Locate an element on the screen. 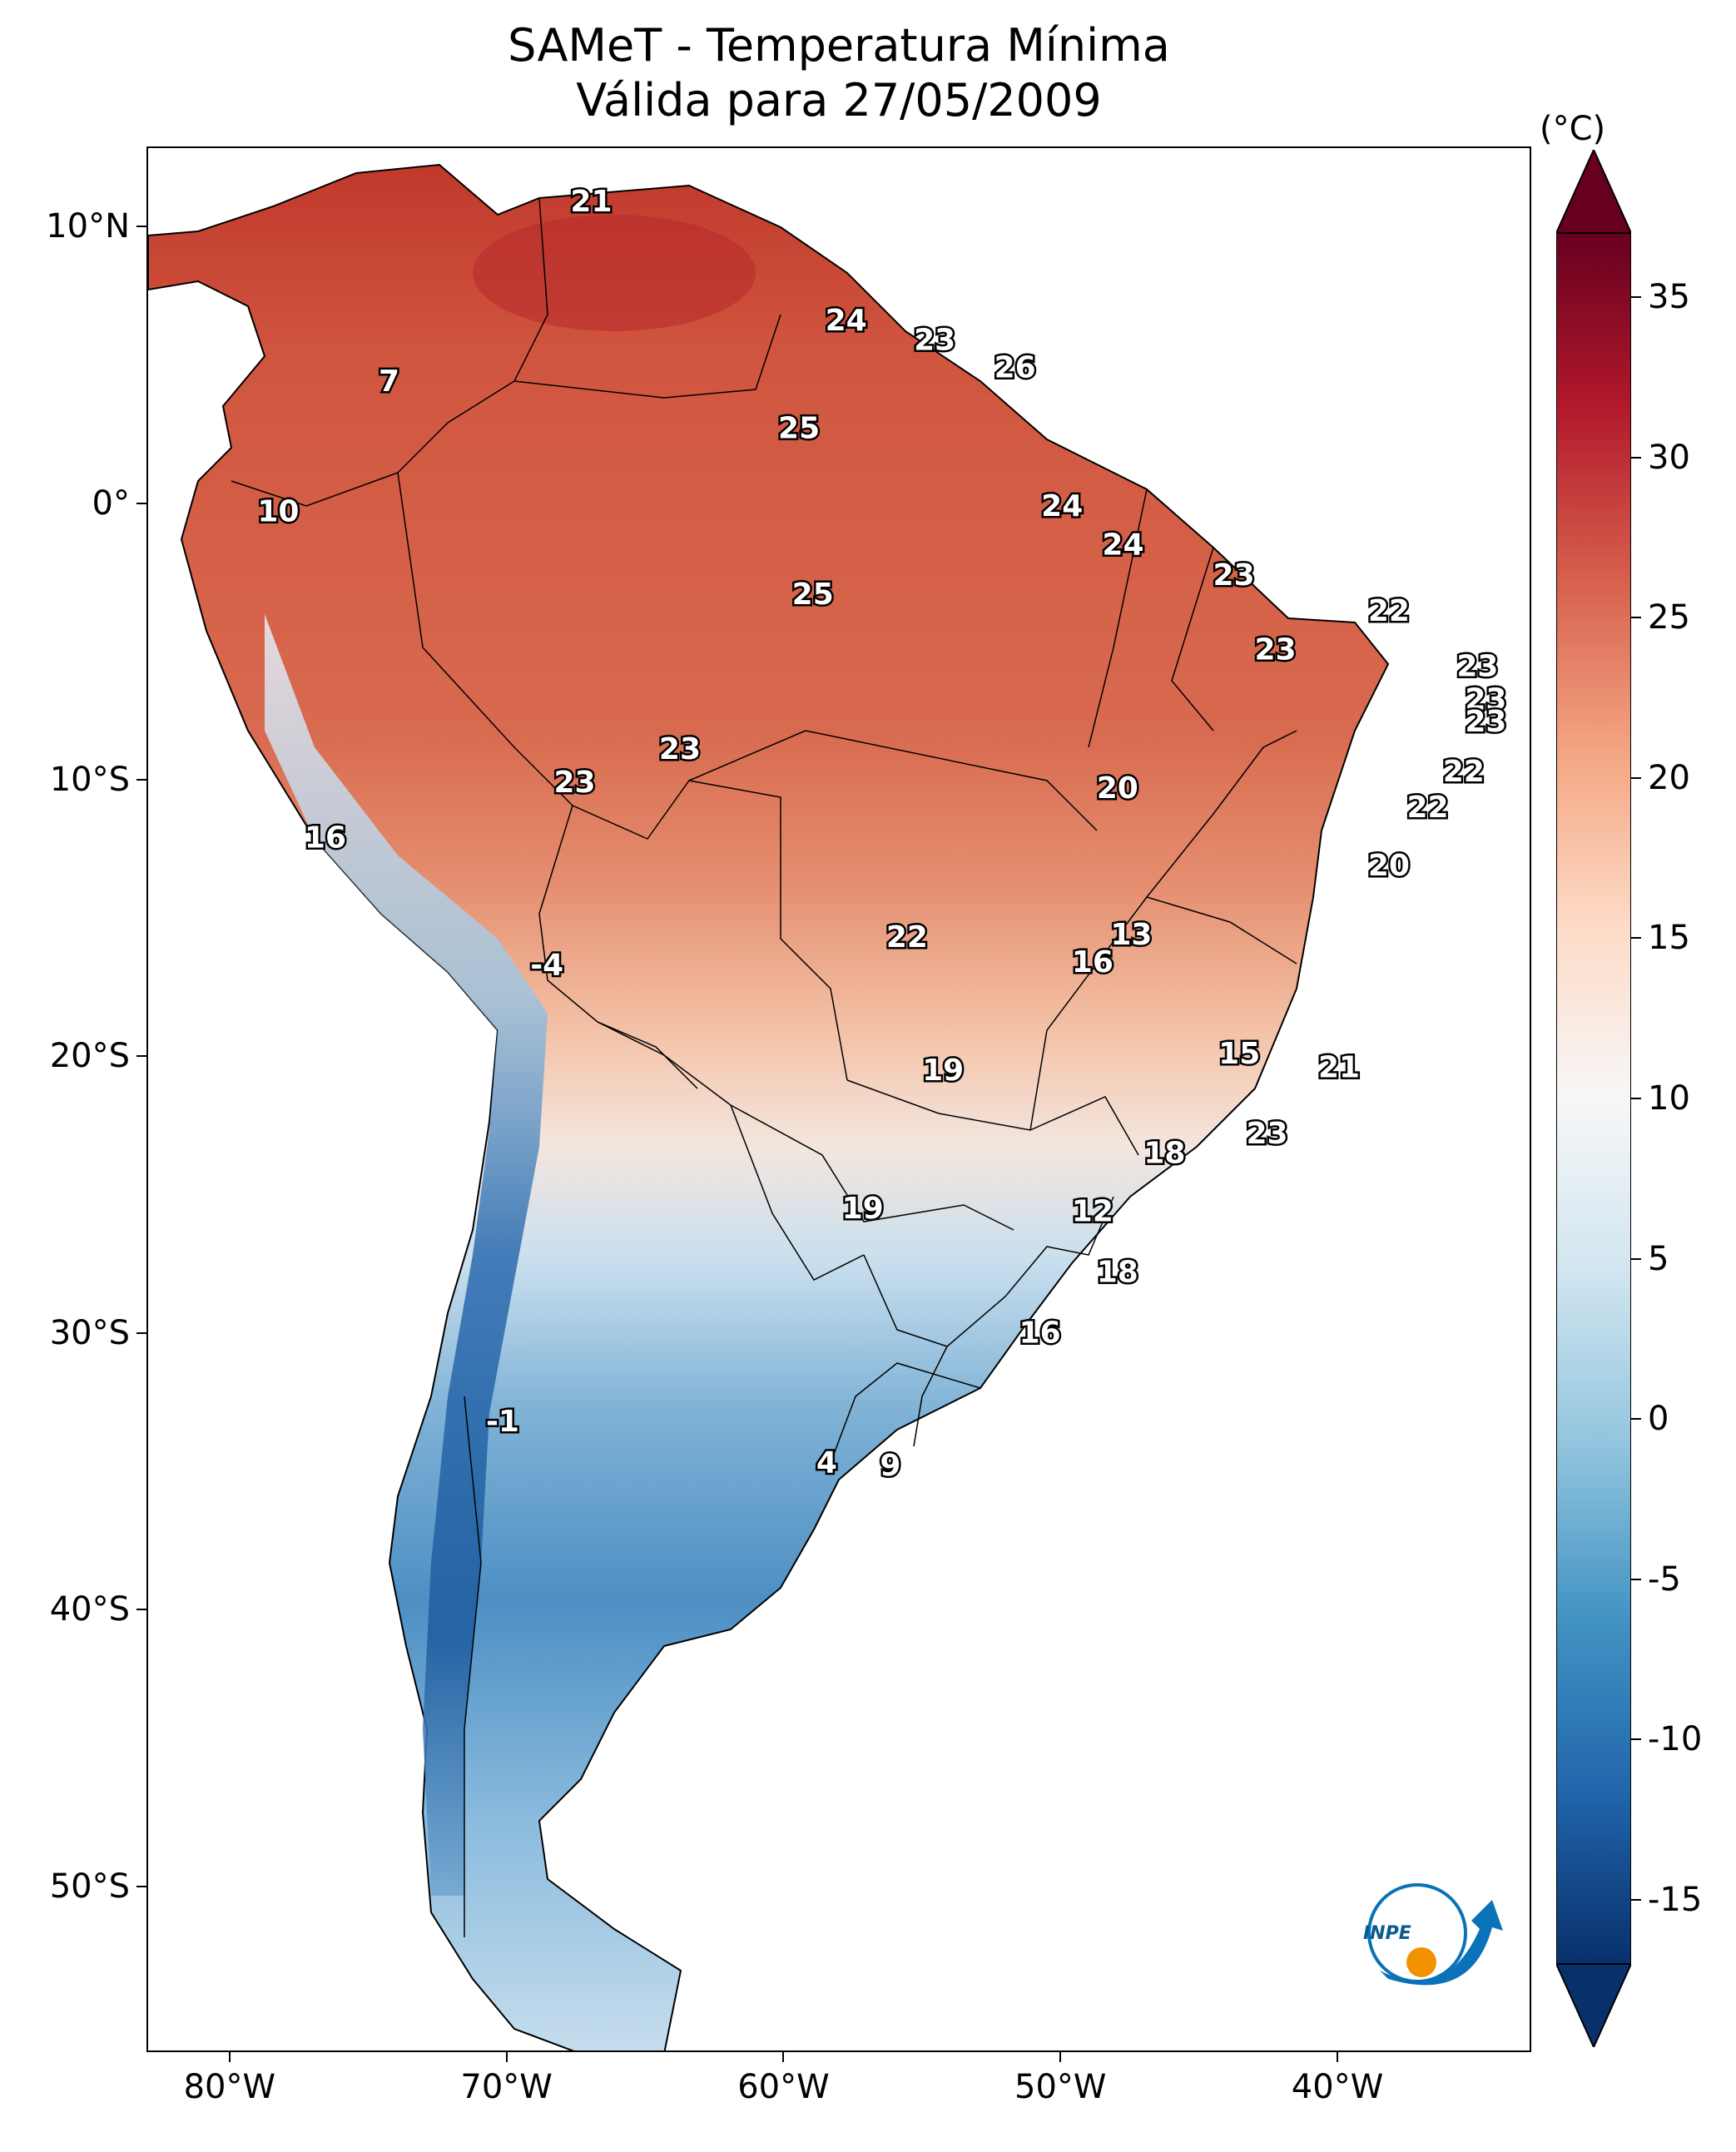  colorbar is located at coordinates (1594, 1098).